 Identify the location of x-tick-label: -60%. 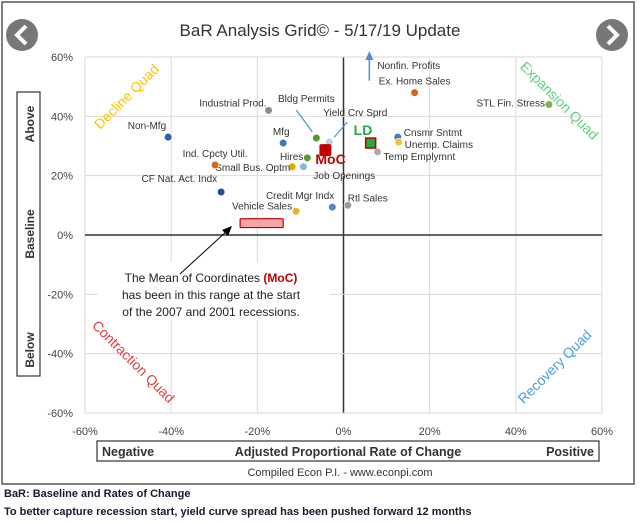
(85, 432).